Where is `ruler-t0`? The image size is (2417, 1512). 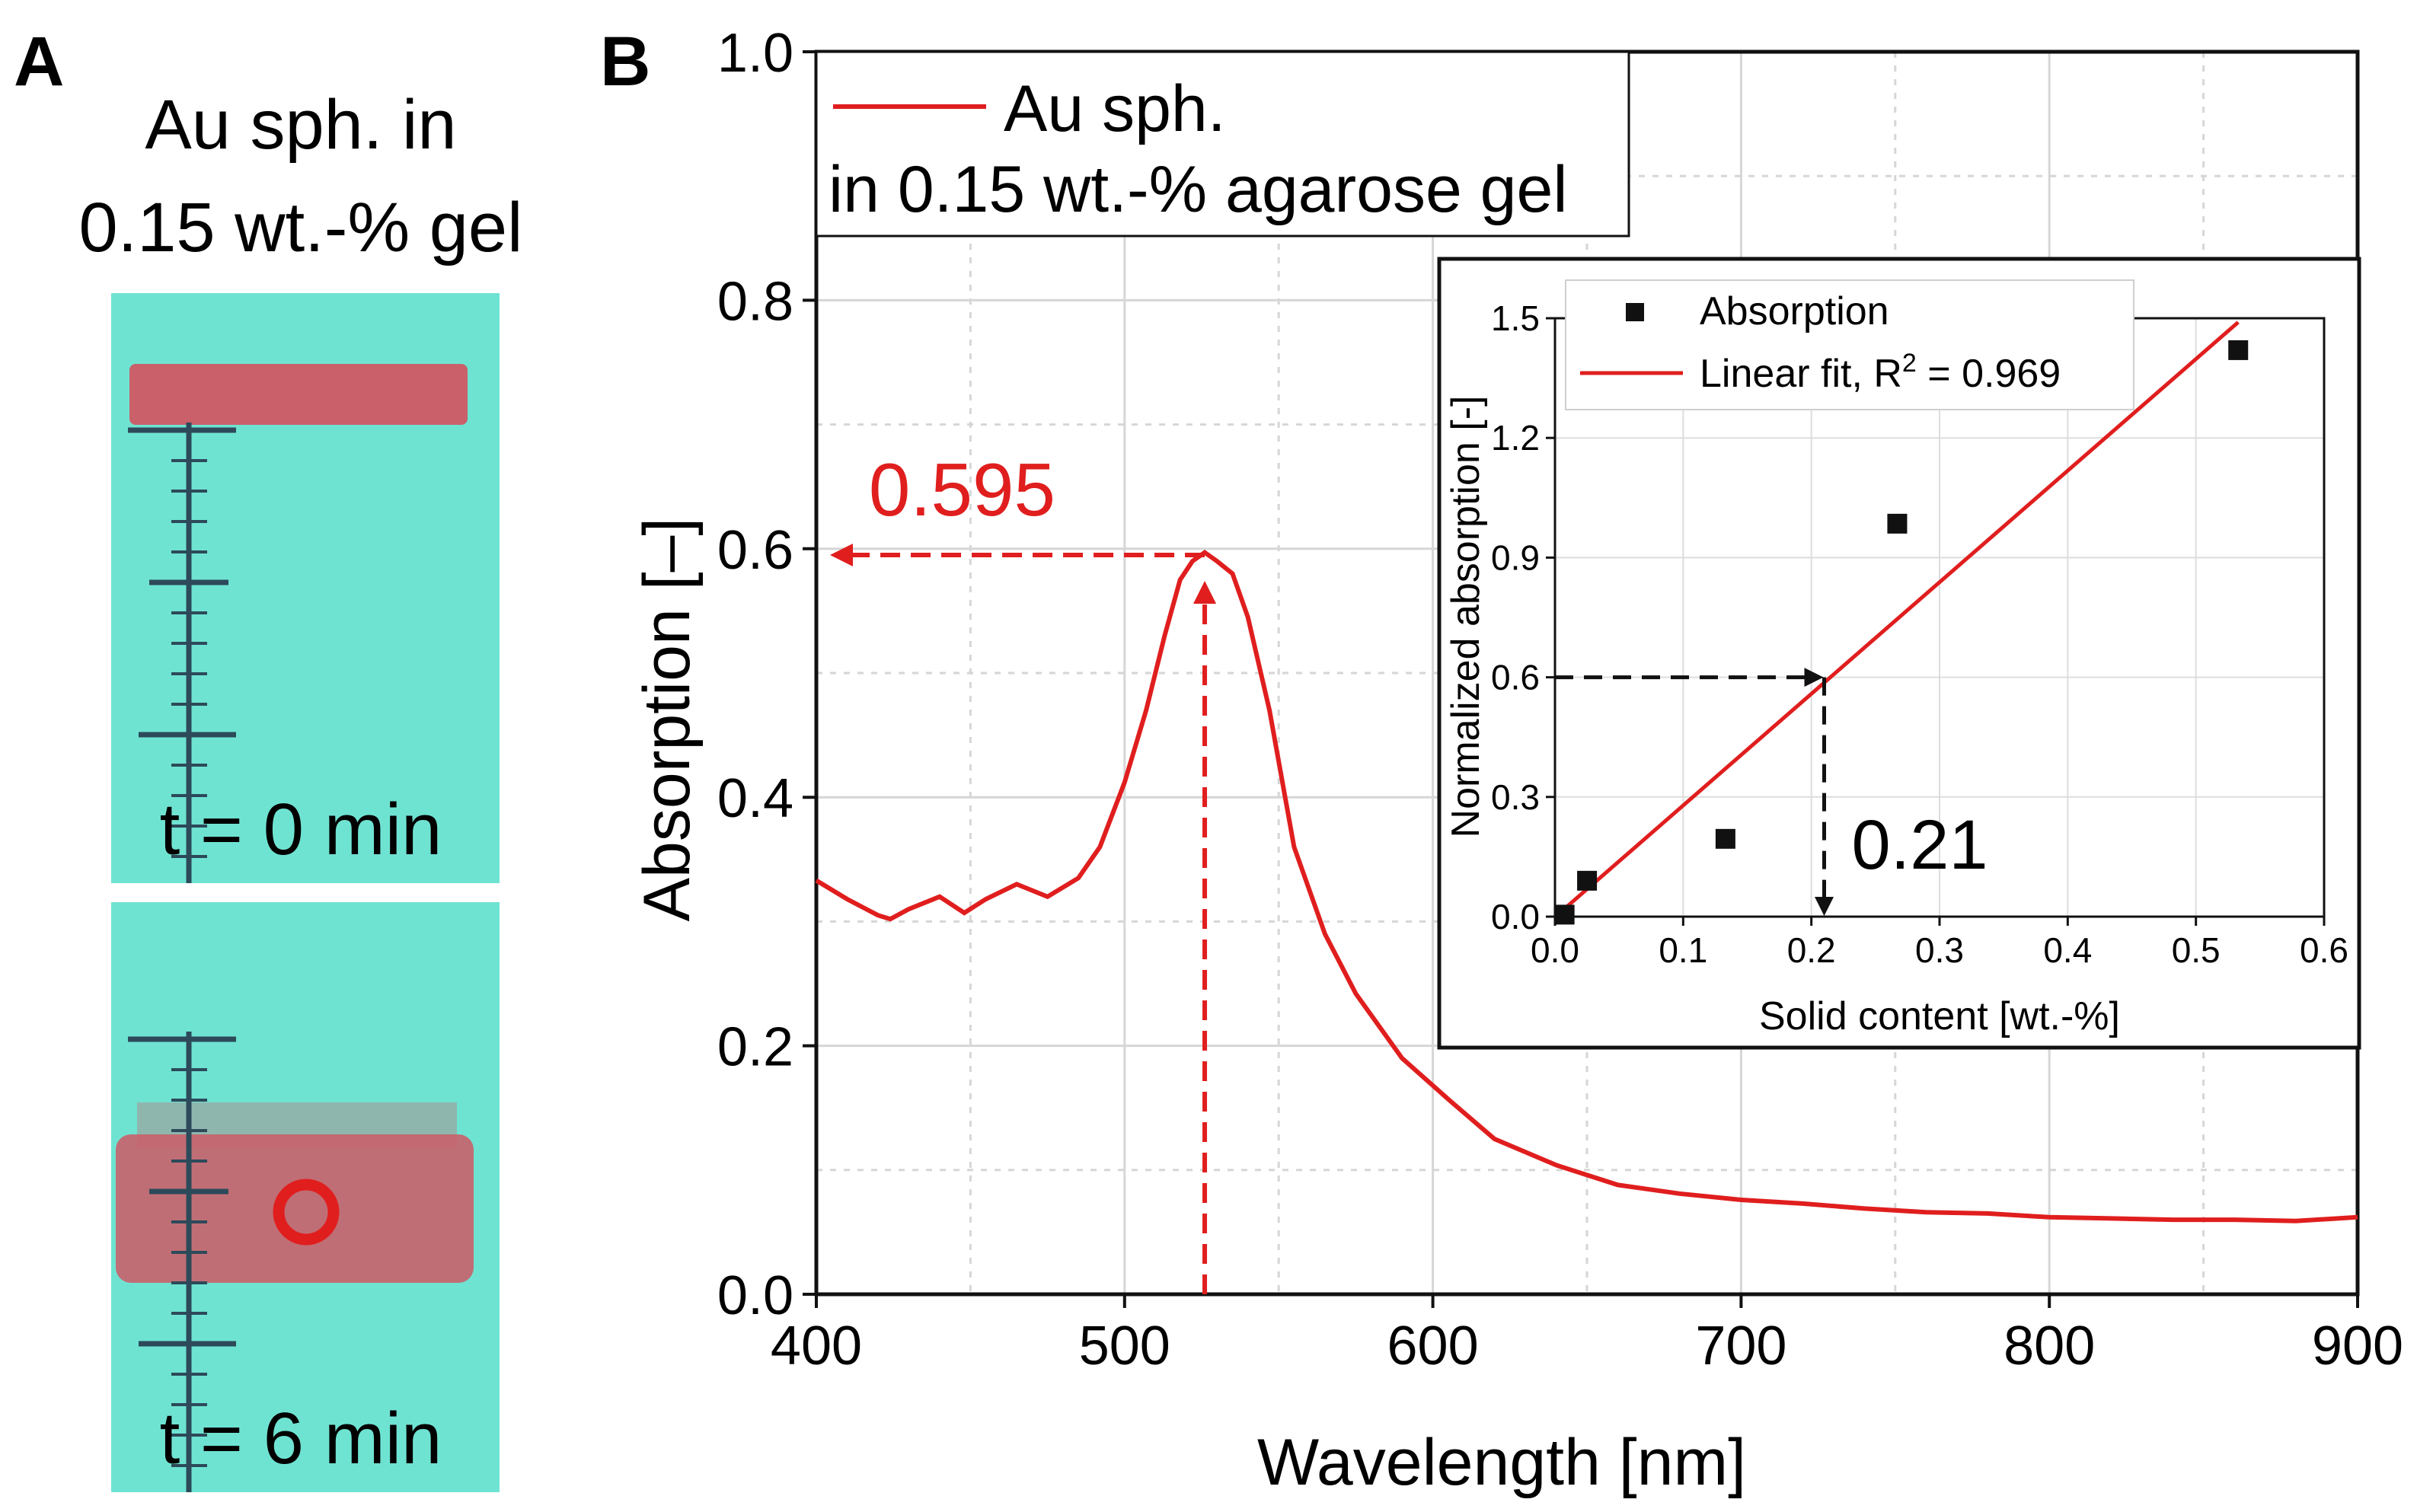 ruler-t0 is located at coordinates (182, 653).